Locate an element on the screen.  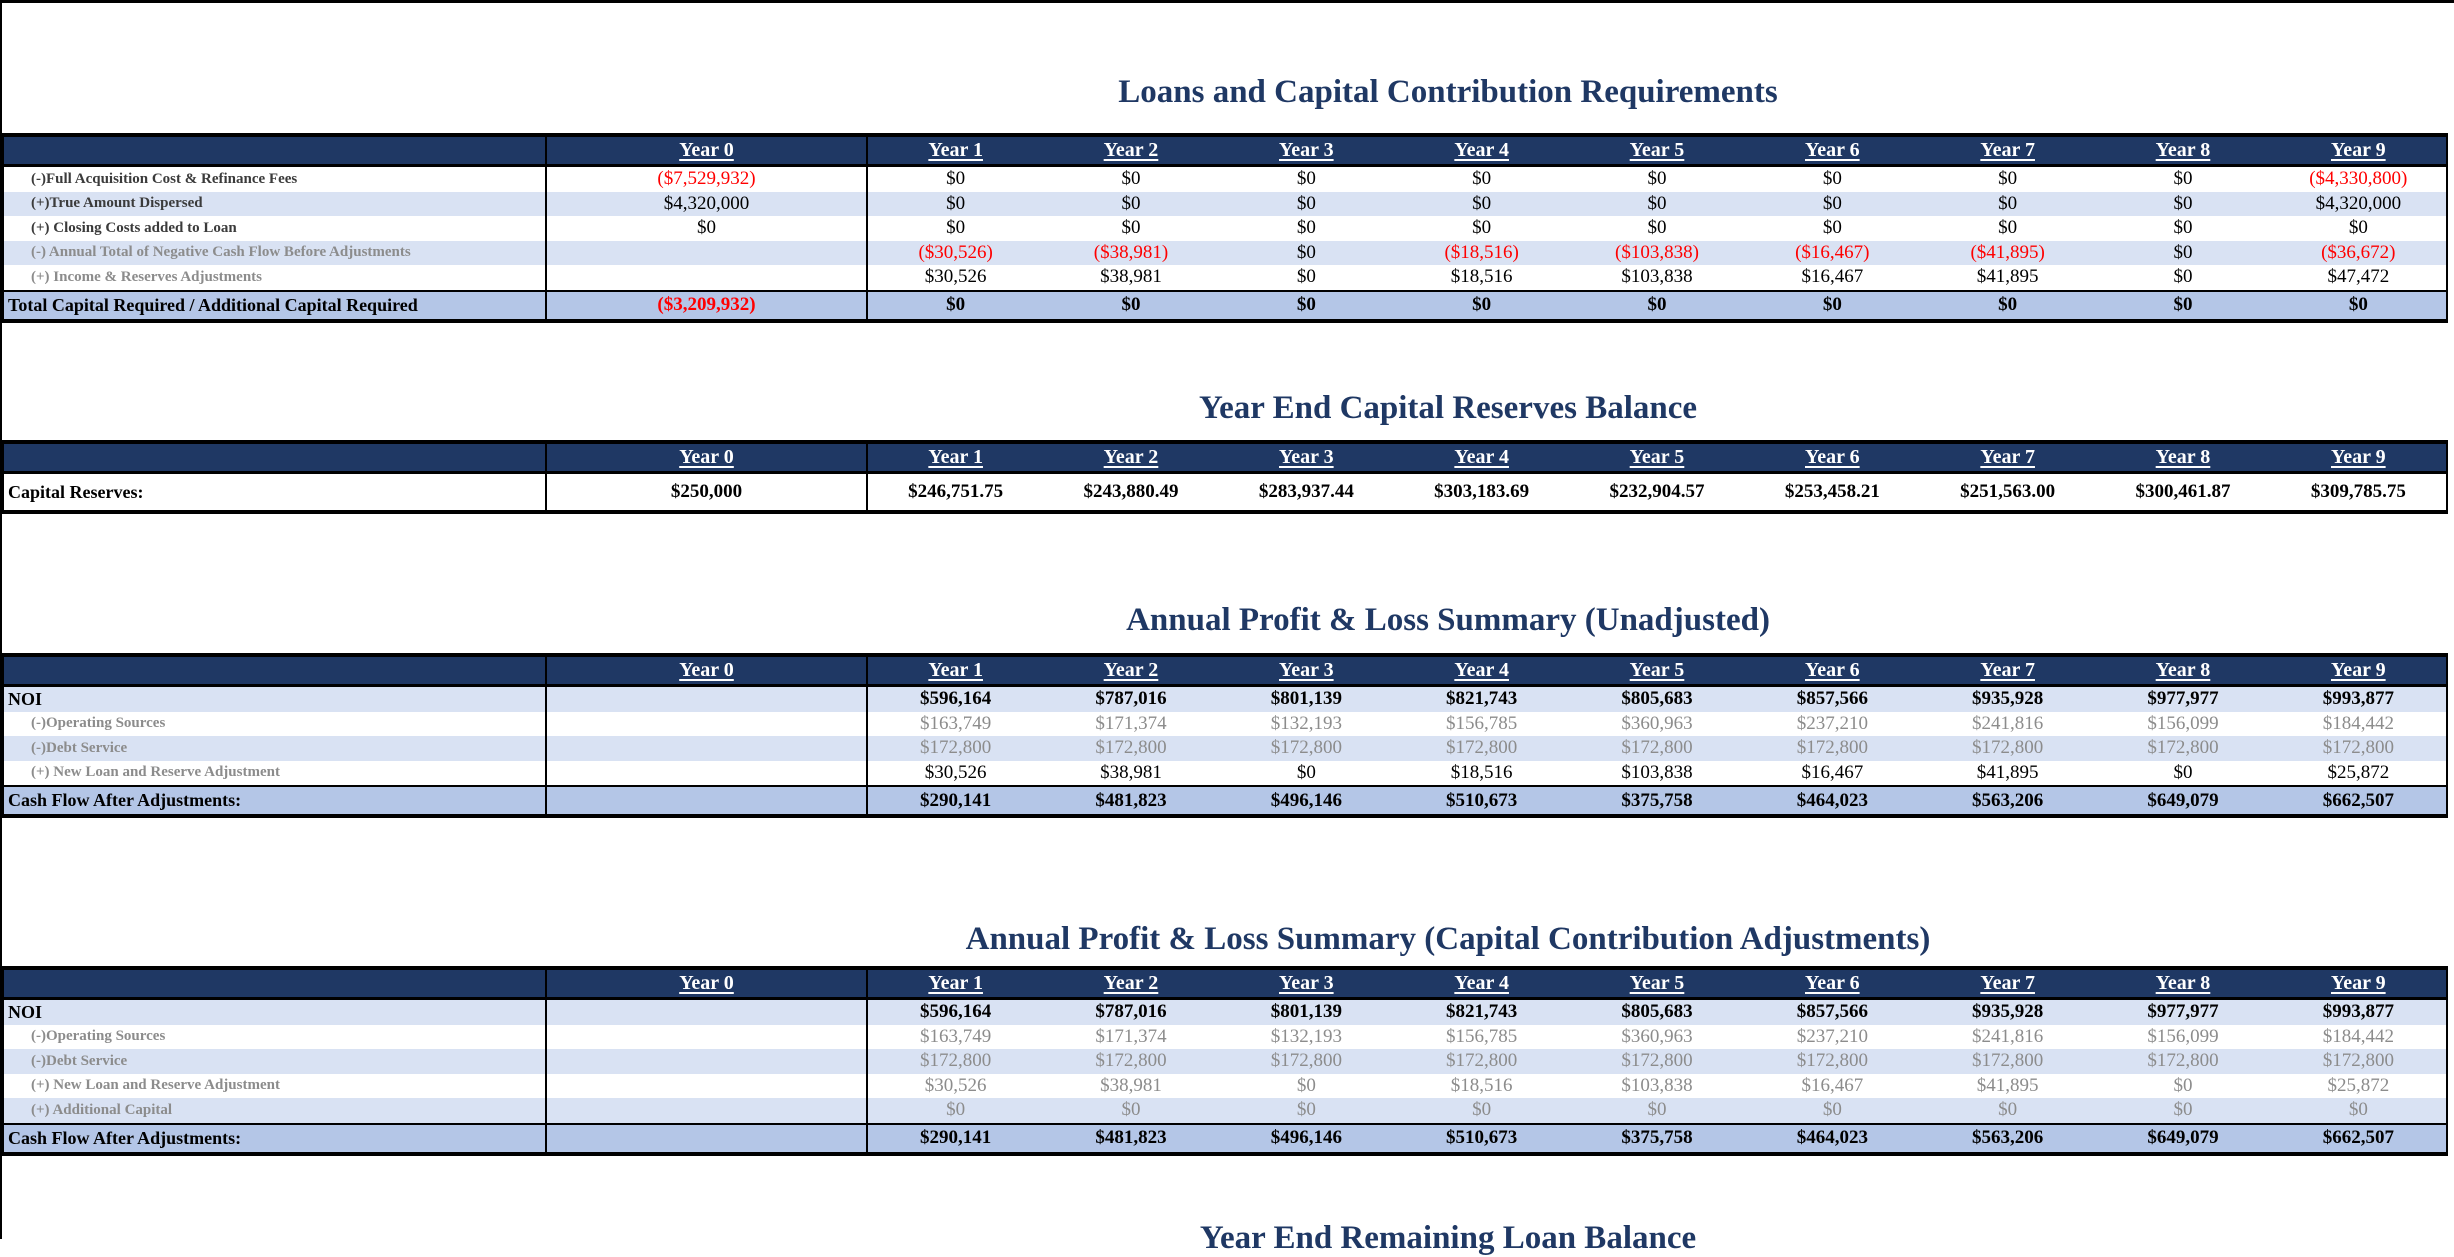
value-cell: $290,141 is located at coordinates (956, 800).